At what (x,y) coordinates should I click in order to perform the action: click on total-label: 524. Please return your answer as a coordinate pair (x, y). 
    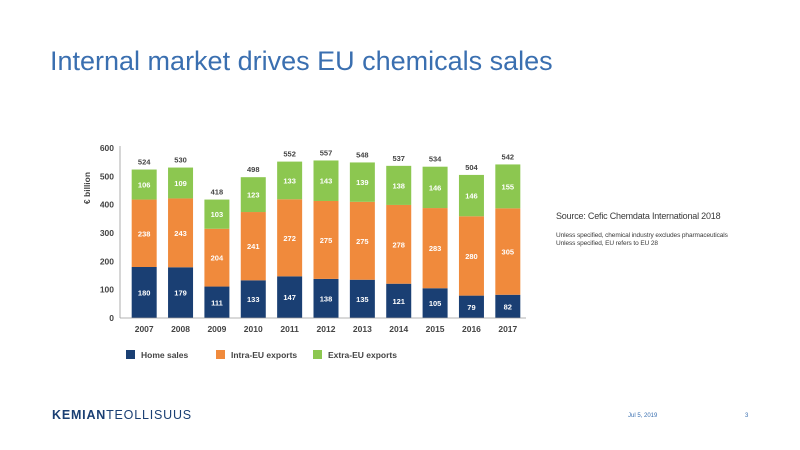
    Looking at the image, I should click on (144, 162).